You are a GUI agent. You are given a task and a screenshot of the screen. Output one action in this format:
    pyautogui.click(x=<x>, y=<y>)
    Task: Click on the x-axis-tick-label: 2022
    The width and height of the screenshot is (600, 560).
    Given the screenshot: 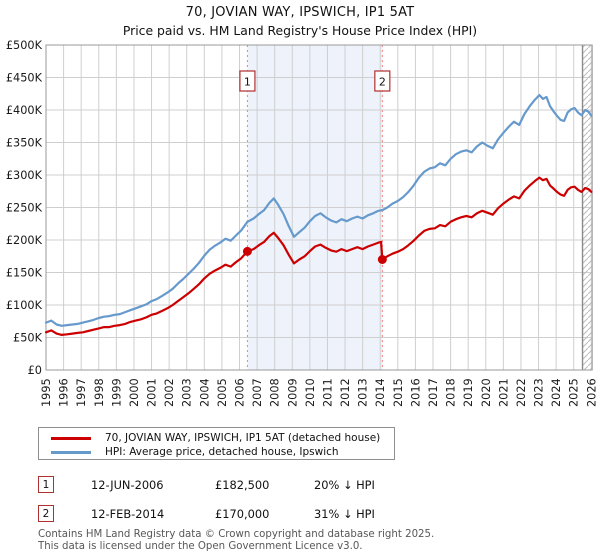 What is the action you would take?
    pyautogui.click(x=521, y=392)
    